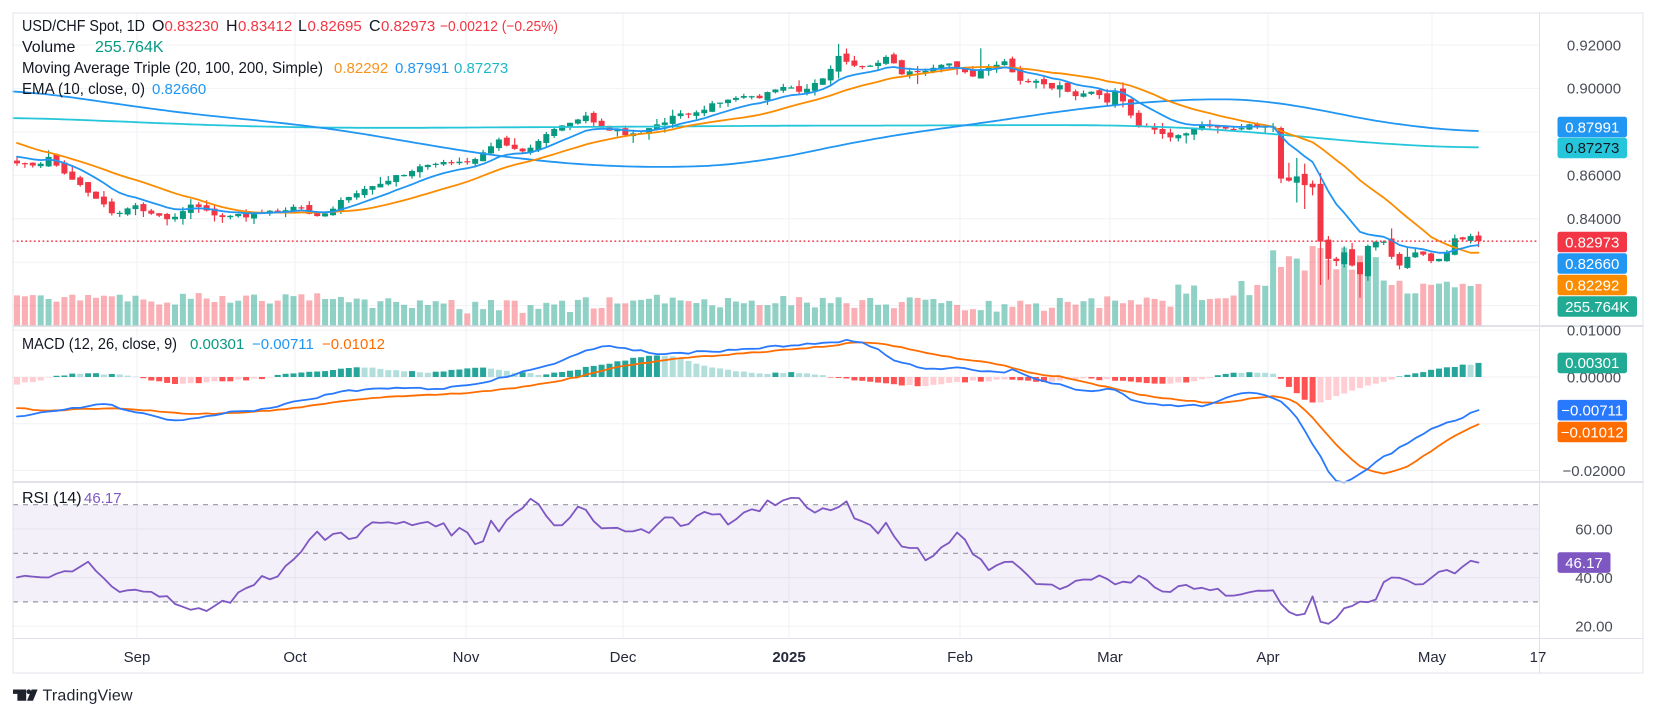 Image resolution: width=1656 pixels, height=718 pixels. What do you see at coordinates (1594, 471) in the screenshot?
I see `svg-text: −0.02000` at bounding box center [1594, 471].